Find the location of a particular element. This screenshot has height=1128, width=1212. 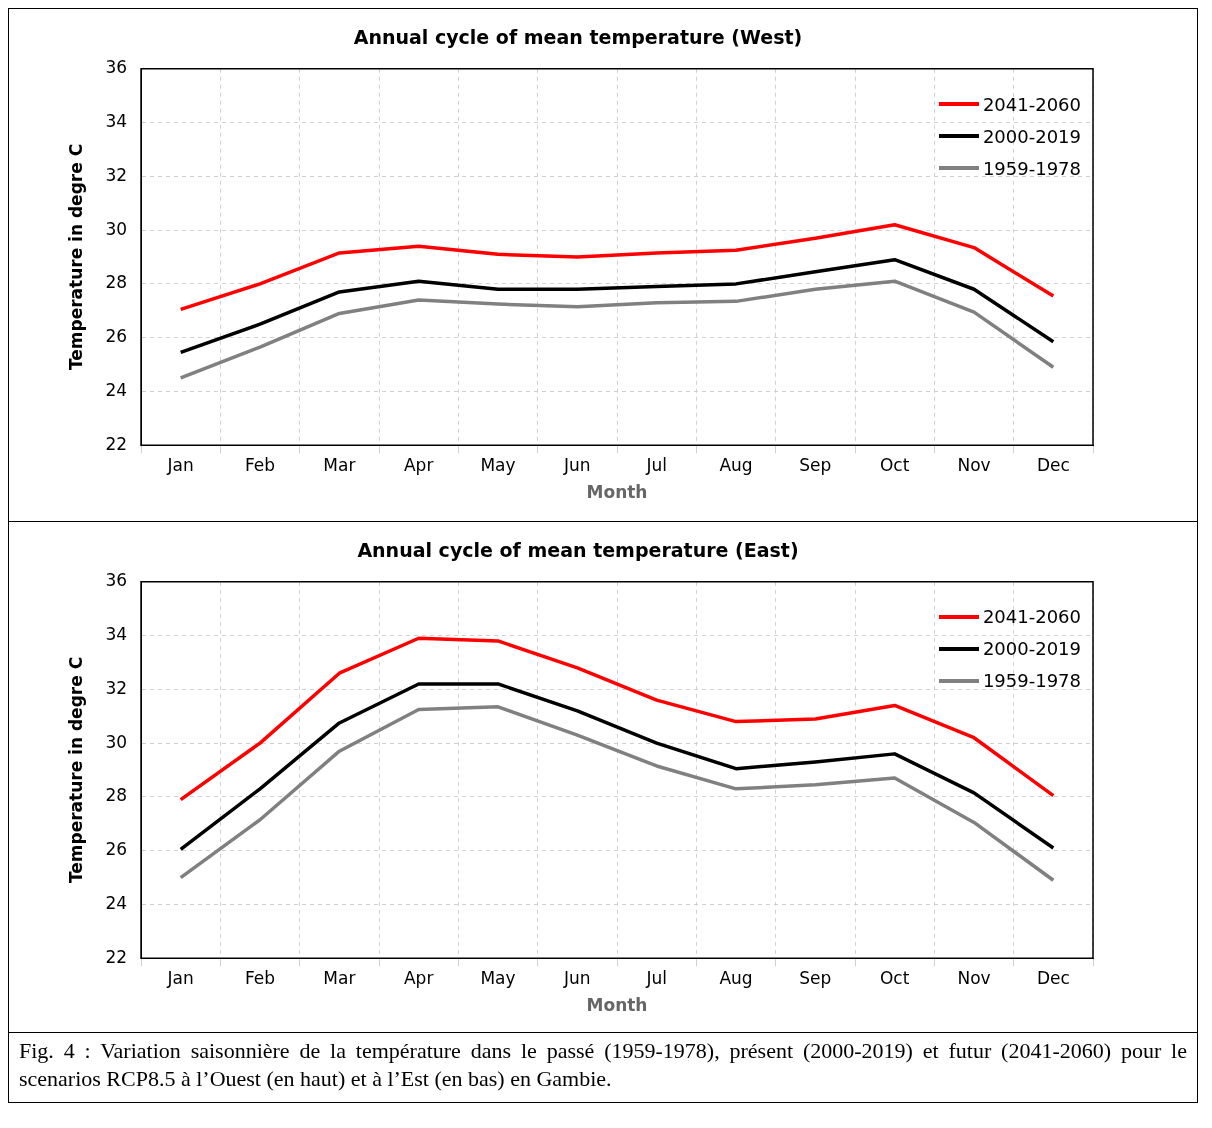

caption: Fig. 4 : Variation saisonnière de la température dans le passé (1959-1978), présent (2000-2019) et futur (2041-2060) pour le scenarios RCP8.5 à l’Ouest (en haut) et à l’Est (en bas) en Gambie. is located at coordinates (603, 1062).